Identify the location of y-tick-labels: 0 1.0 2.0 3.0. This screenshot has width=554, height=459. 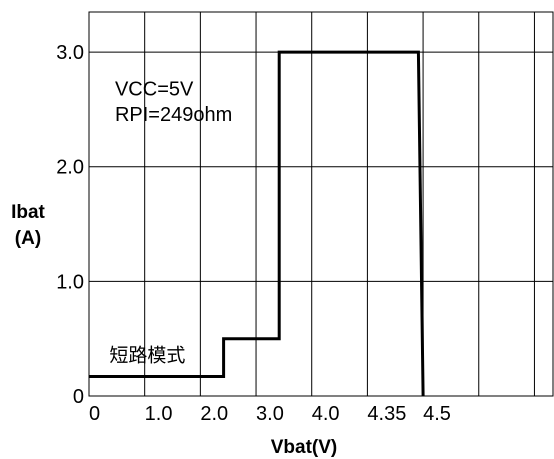
(70, 225).